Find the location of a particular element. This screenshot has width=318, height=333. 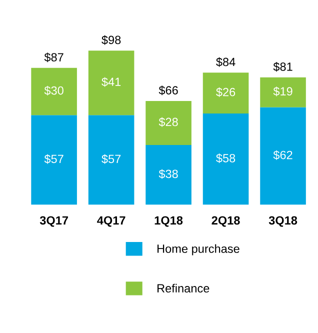

x-tick-label: 4Q17 is located at coordinates (111, 221).